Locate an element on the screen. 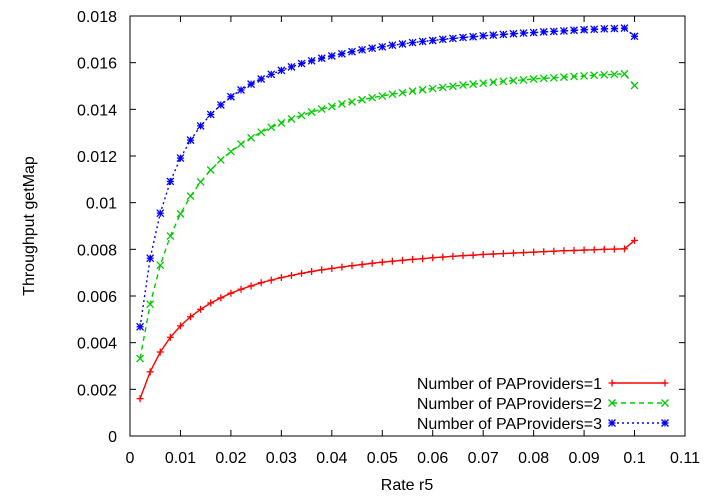 This screenshot has width=712, height=502. legend-label: Number of PAProviders=1 is located at coordinates (509, 384).